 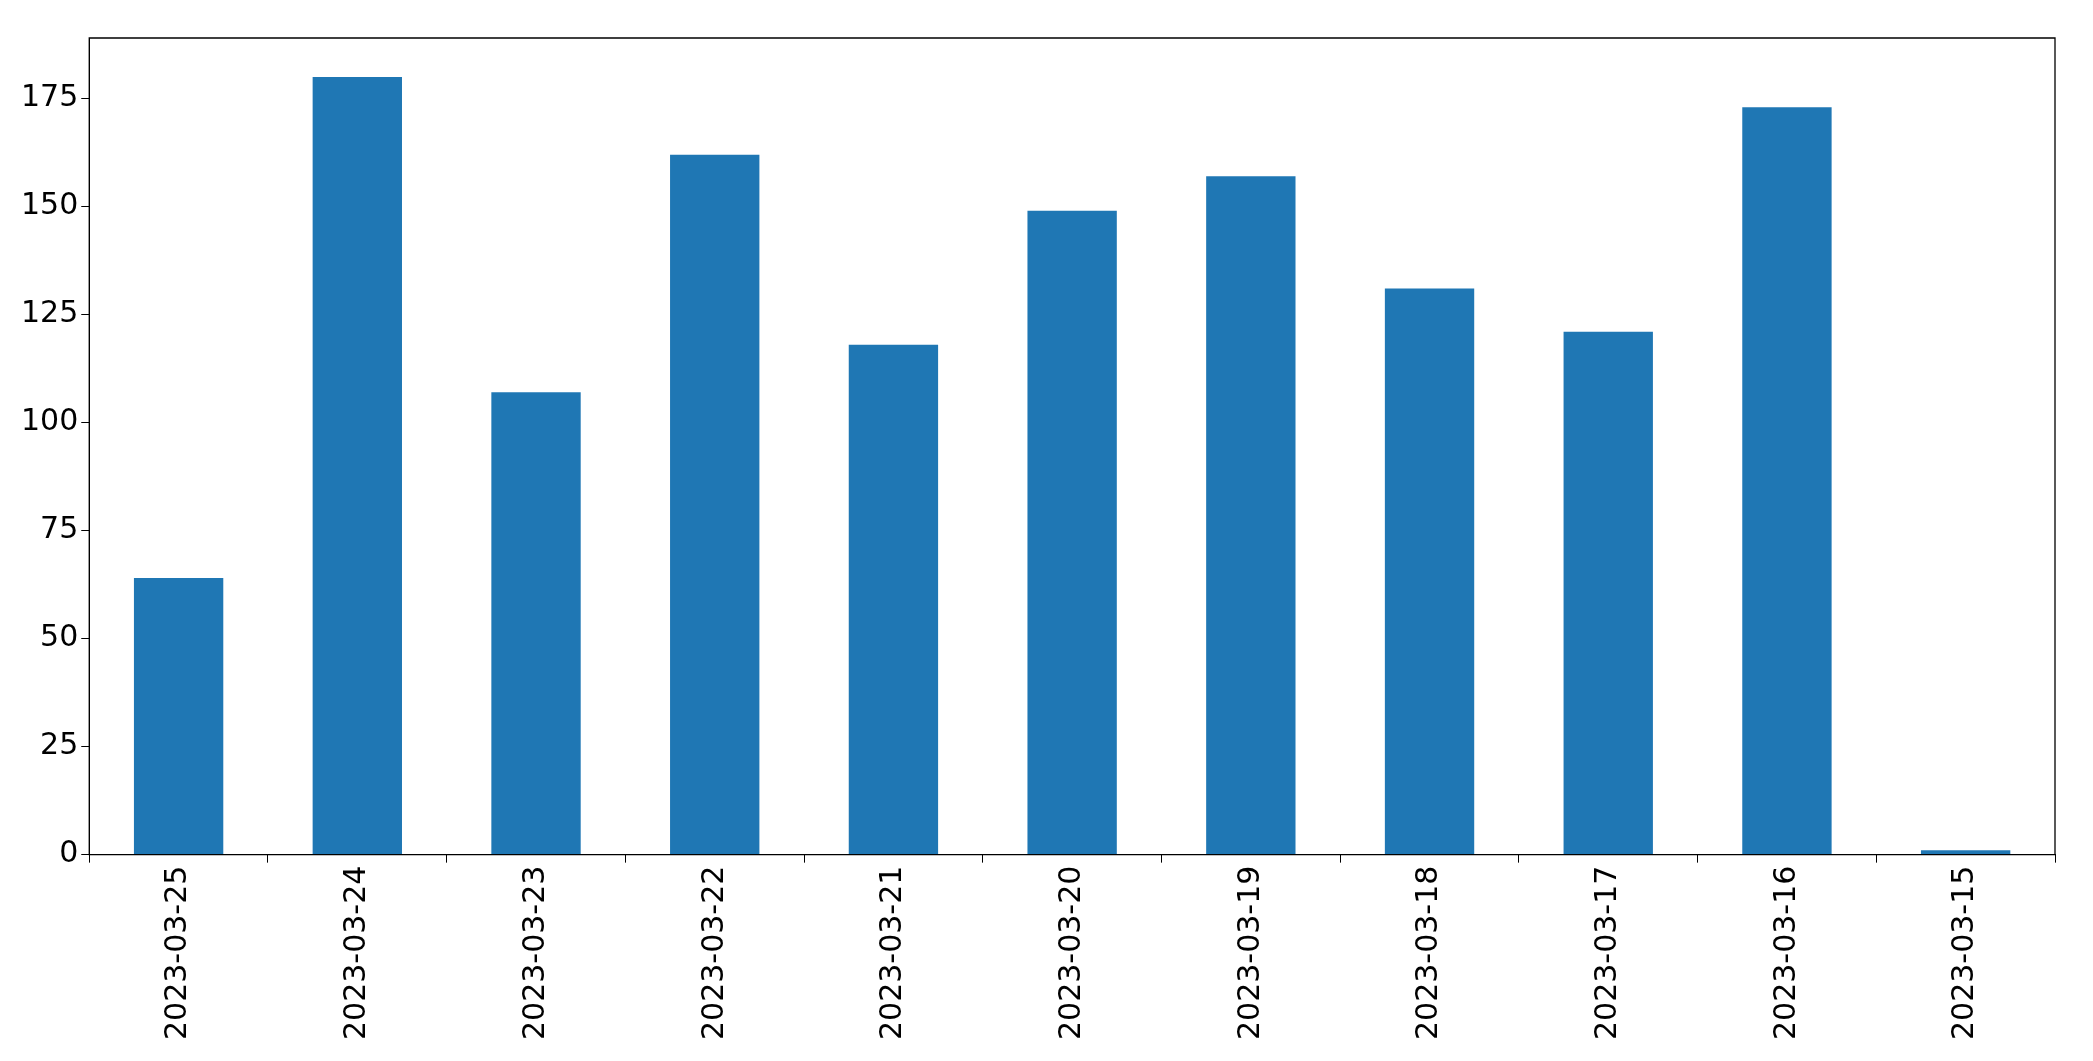 I want to click on y-tick-label: 75, so click(x=59, y=528).